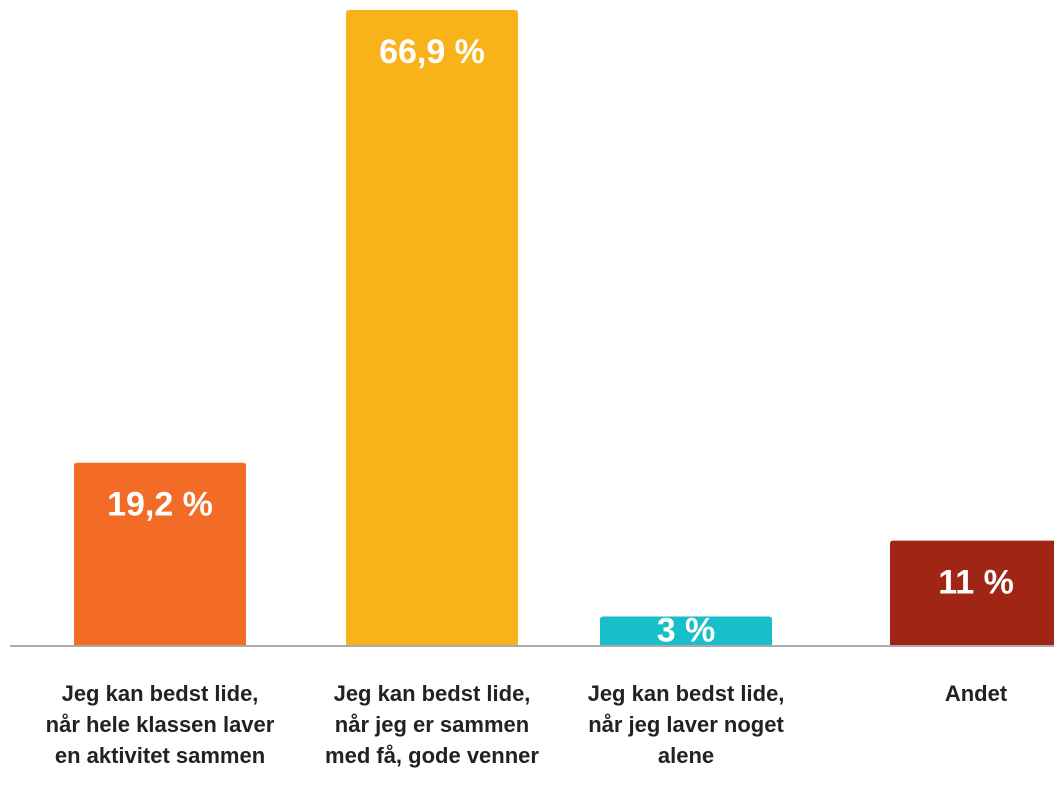 The width and height of the screenshot is (1054, 805). I want to click on category-label: Andet, so click(976, 693).